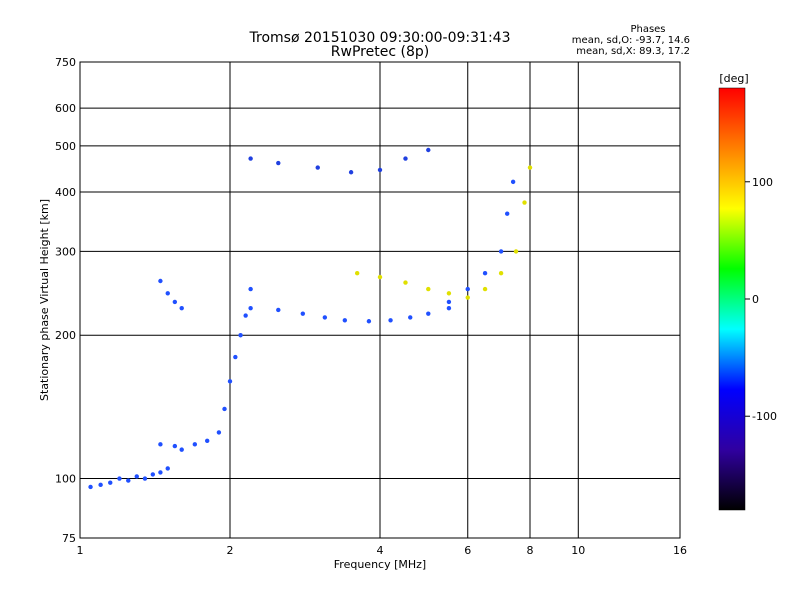 The width and height of the screenshot is (800, 600). Describe the element at coordinates (65, 251) in the screenshot. I see `y-tick-label: 300` at that location.